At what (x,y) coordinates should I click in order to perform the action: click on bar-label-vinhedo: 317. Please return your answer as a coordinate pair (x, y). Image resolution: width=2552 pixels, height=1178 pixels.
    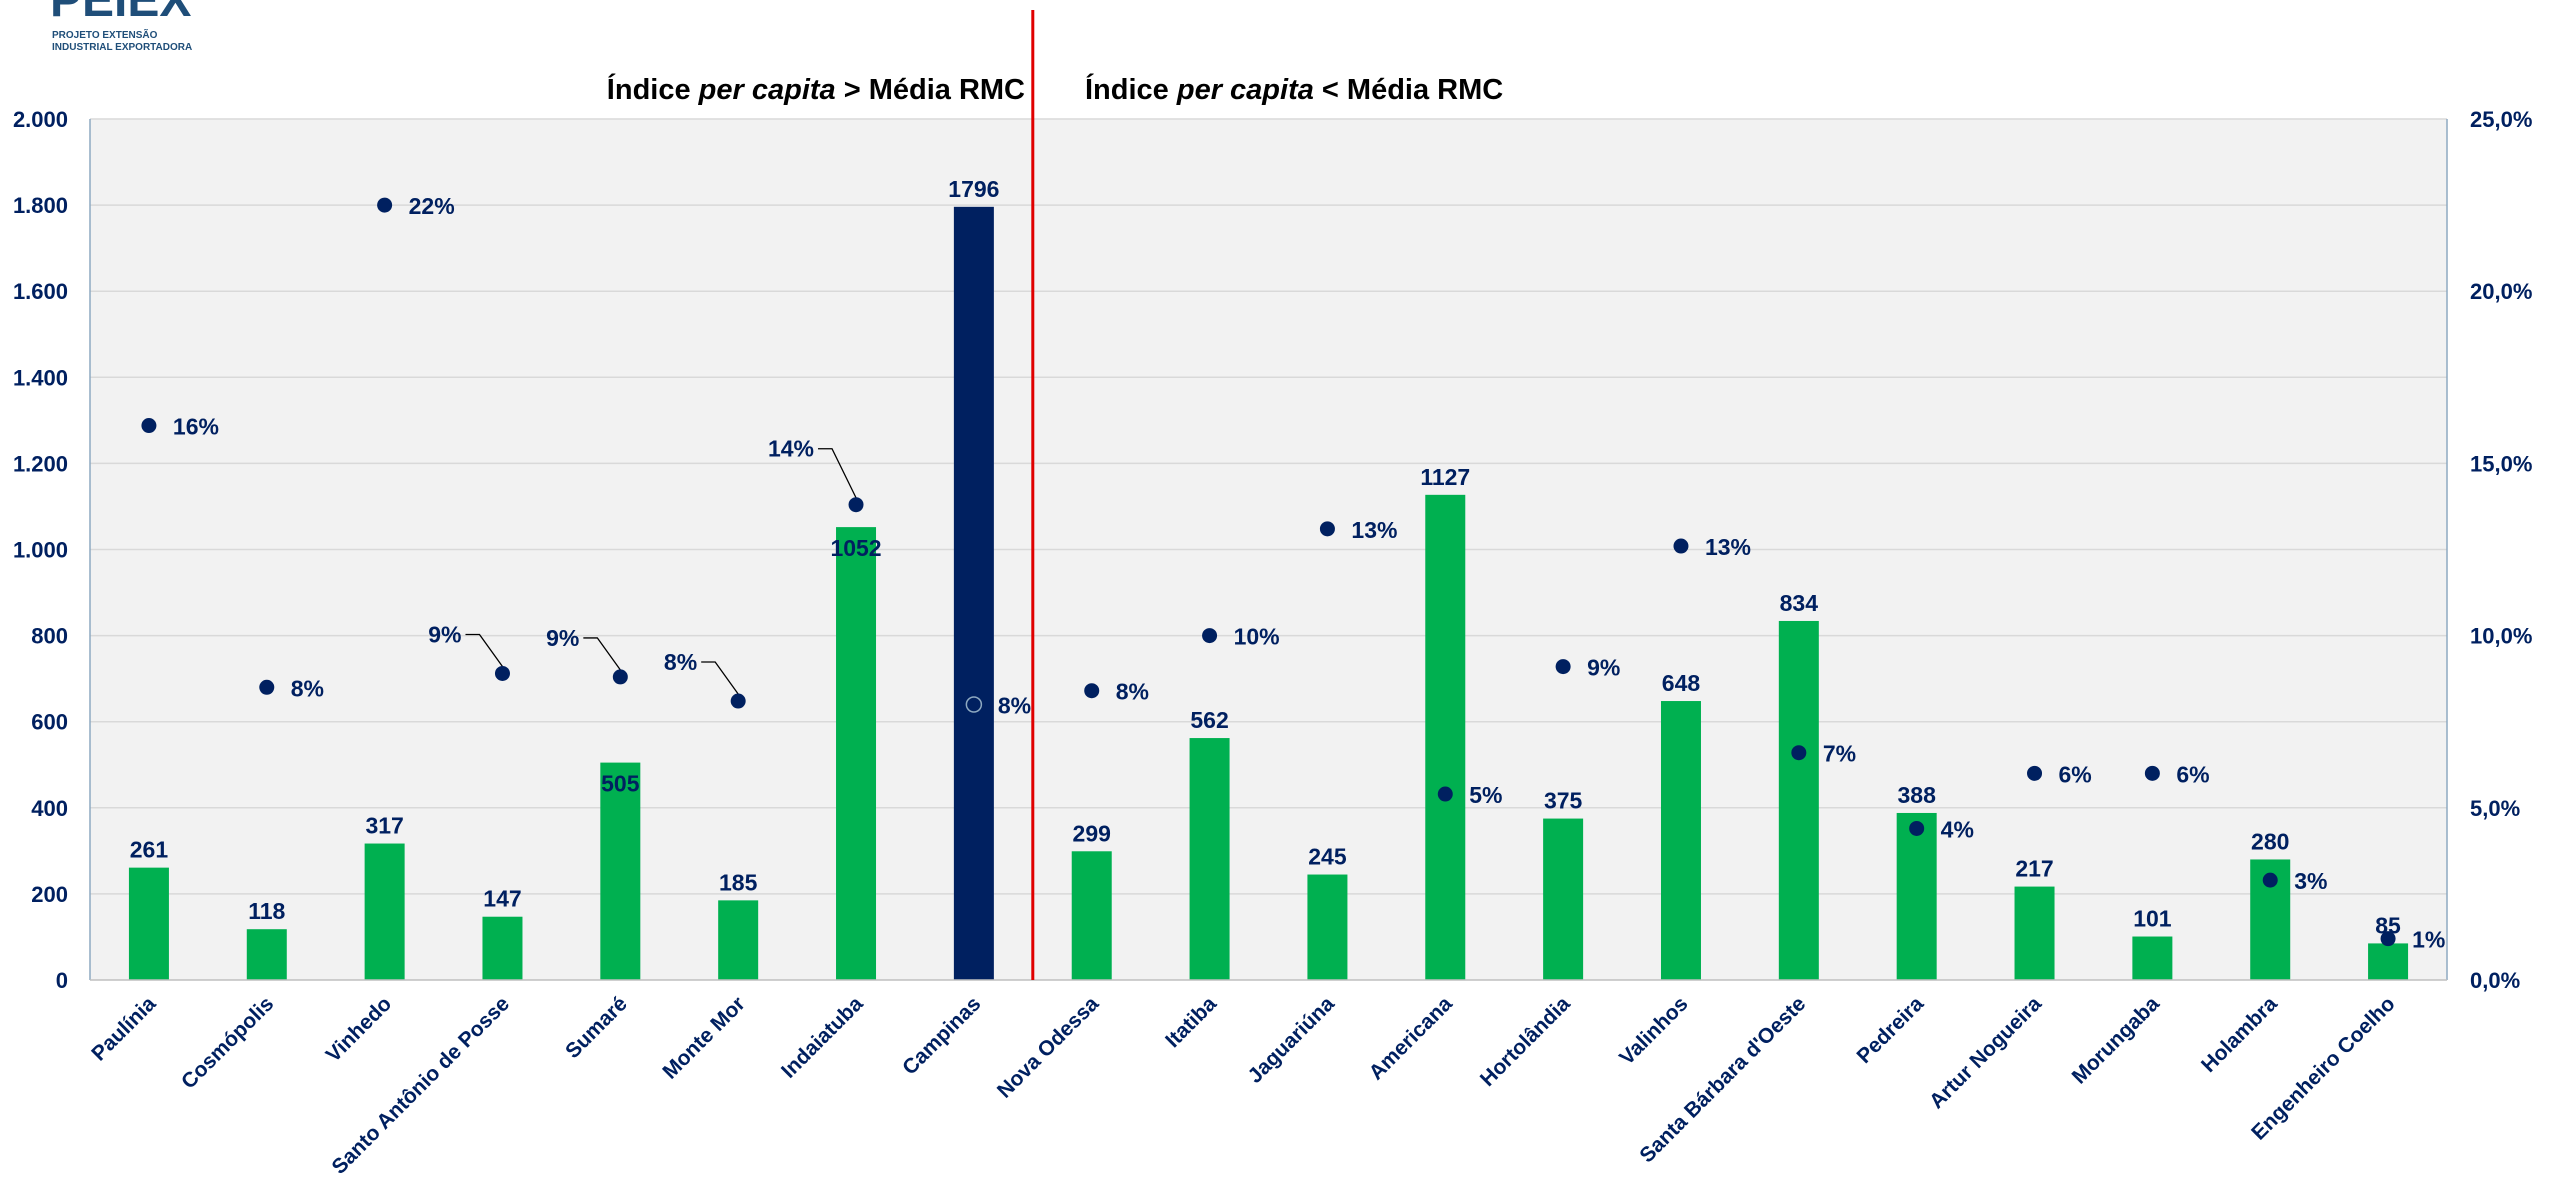
    Looking at the image, I should click on (384, 826).